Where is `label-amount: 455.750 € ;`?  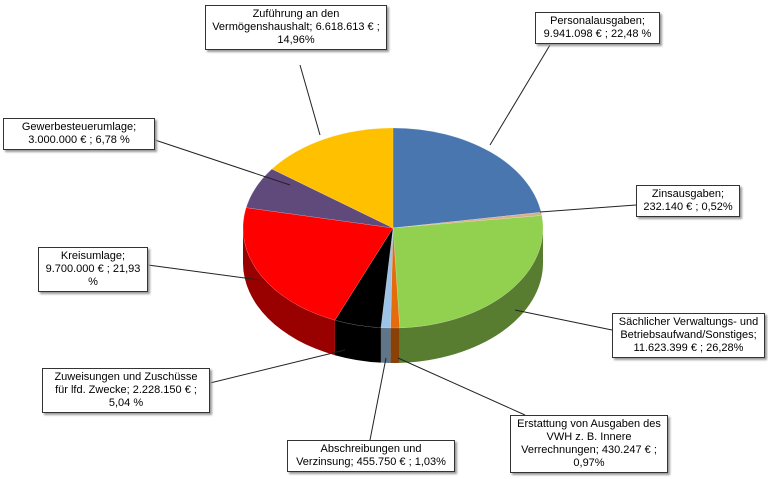 label-amount: 455.750 € ; is located at coordinates (384, 462).